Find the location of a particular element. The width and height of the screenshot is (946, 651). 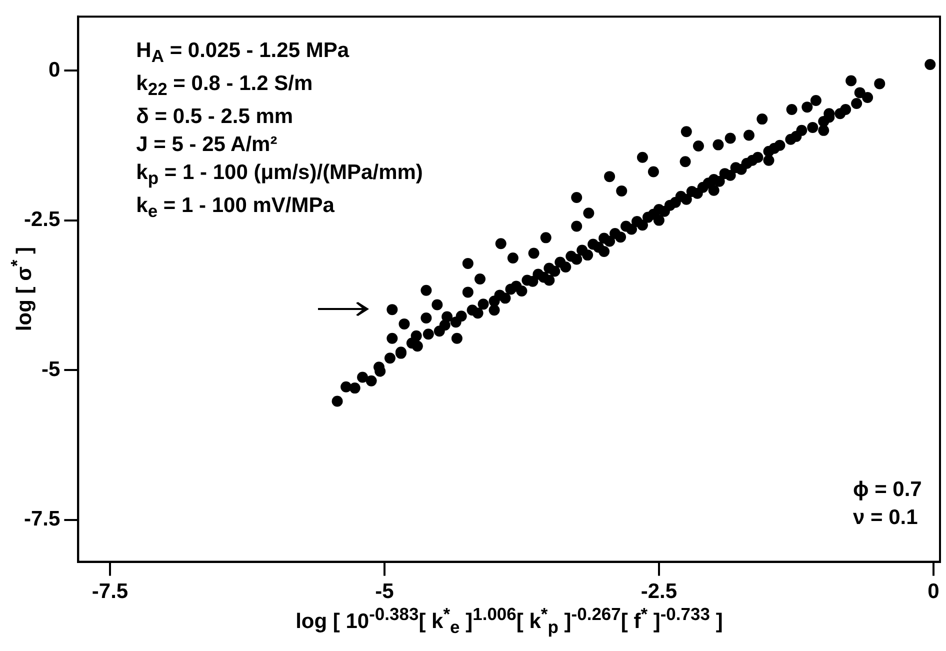

annotation: k$_{22}$ = 0.8 - 1.2 S/m is located at coordinates (224, 85).